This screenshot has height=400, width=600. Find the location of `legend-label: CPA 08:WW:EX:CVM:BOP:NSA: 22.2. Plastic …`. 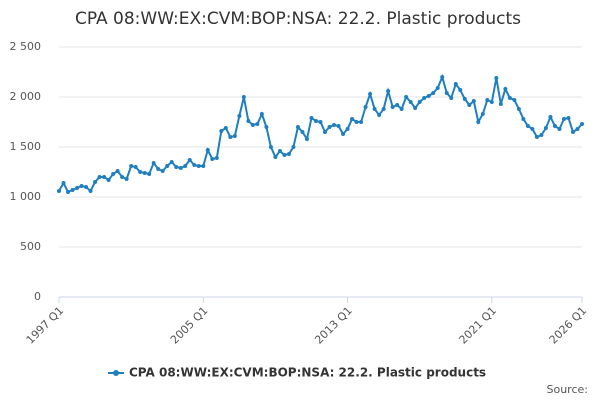

legend-label: CPA 08:WW:EX:CVM:BOP:NSA: 22.2. Plastic … is located at coordinates (307, 373).